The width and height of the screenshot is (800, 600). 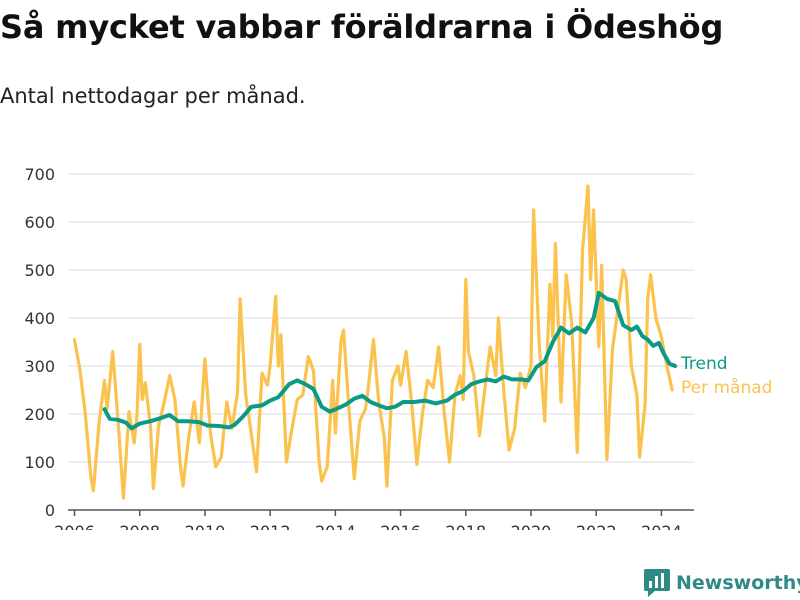 What do you see at coordinates (531, 526) in the screenshot?
I see `x-tick-label: 2020` at bounding box center [531, 526].